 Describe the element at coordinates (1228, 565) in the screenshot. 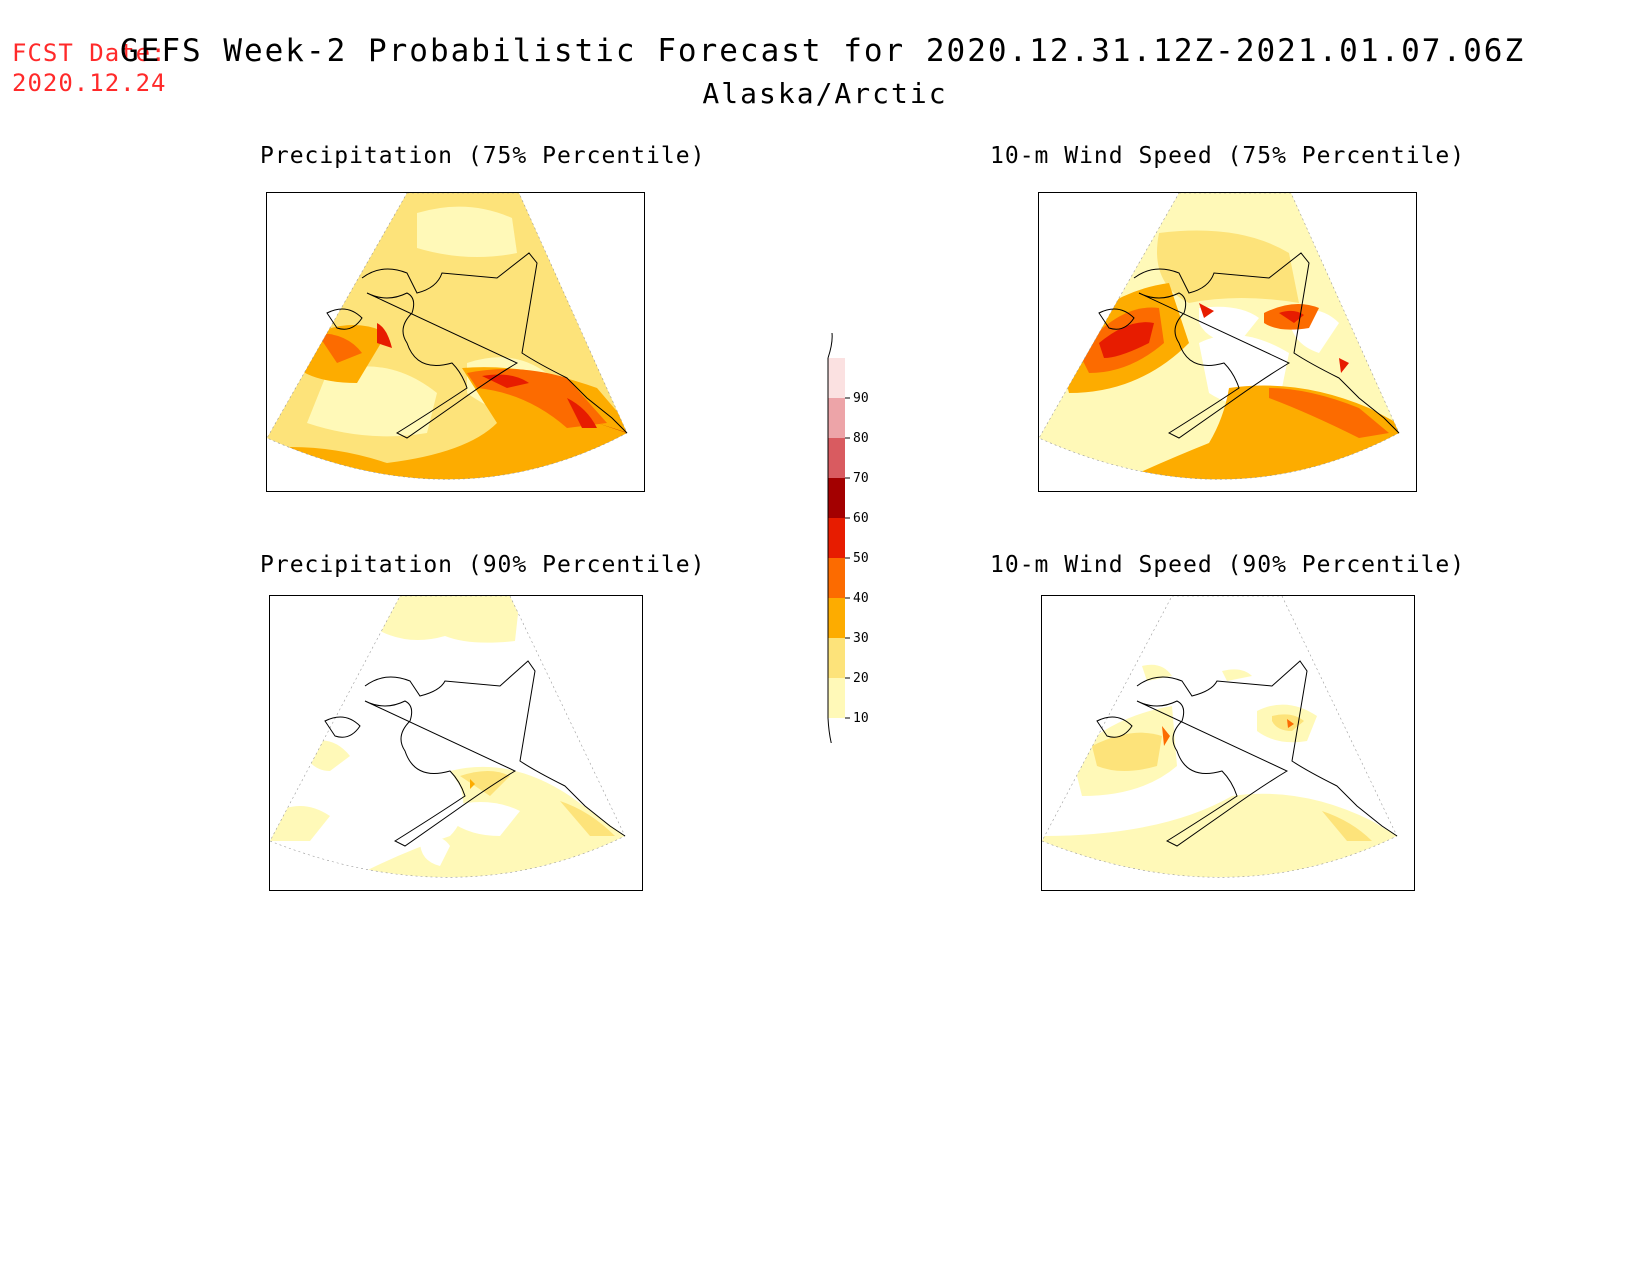

I see `panel-title-wind-90: 10-m Wind Speed (90% Percentile)` at that location.